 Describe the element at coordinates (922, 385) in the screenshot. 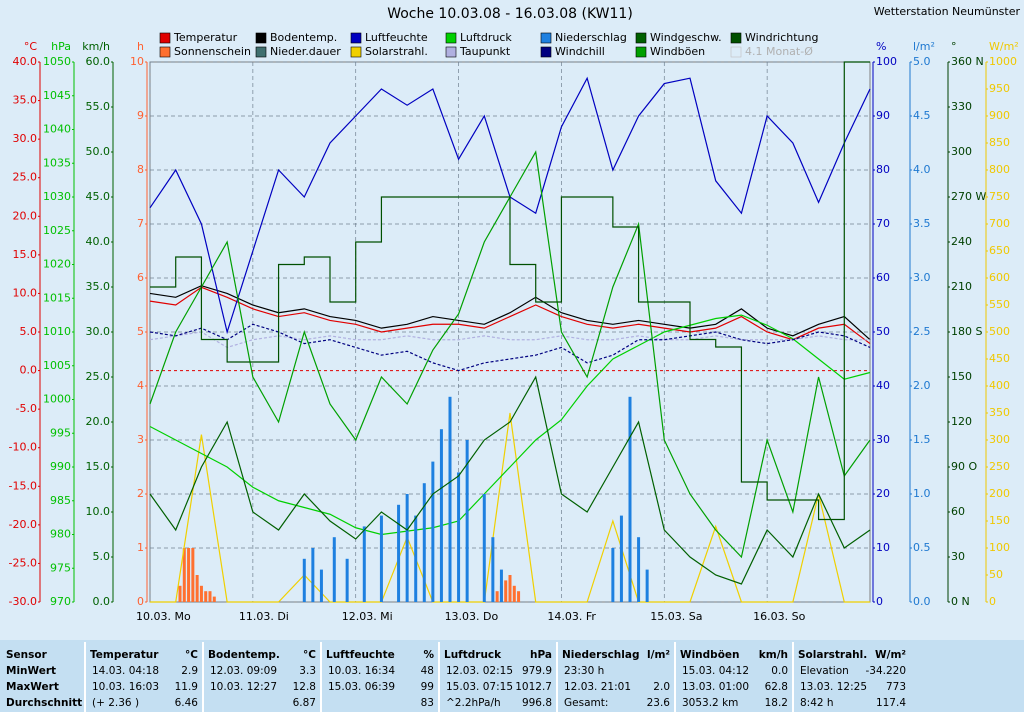

I see `tick-label: 2.0` at that location.